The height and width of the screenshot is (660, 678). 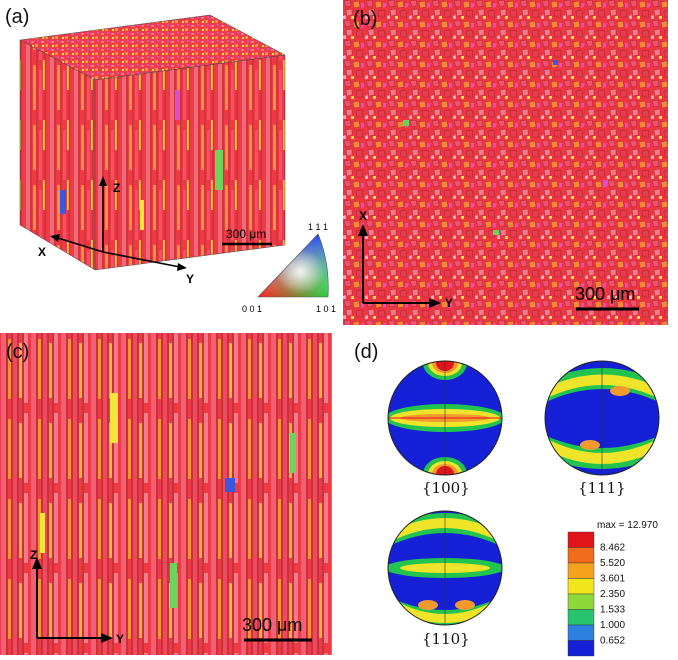 What do you see at coordinates (612, 610) in the screenshot?
I see `legend-level-4: 1.533` at bounding box center [612, 610].